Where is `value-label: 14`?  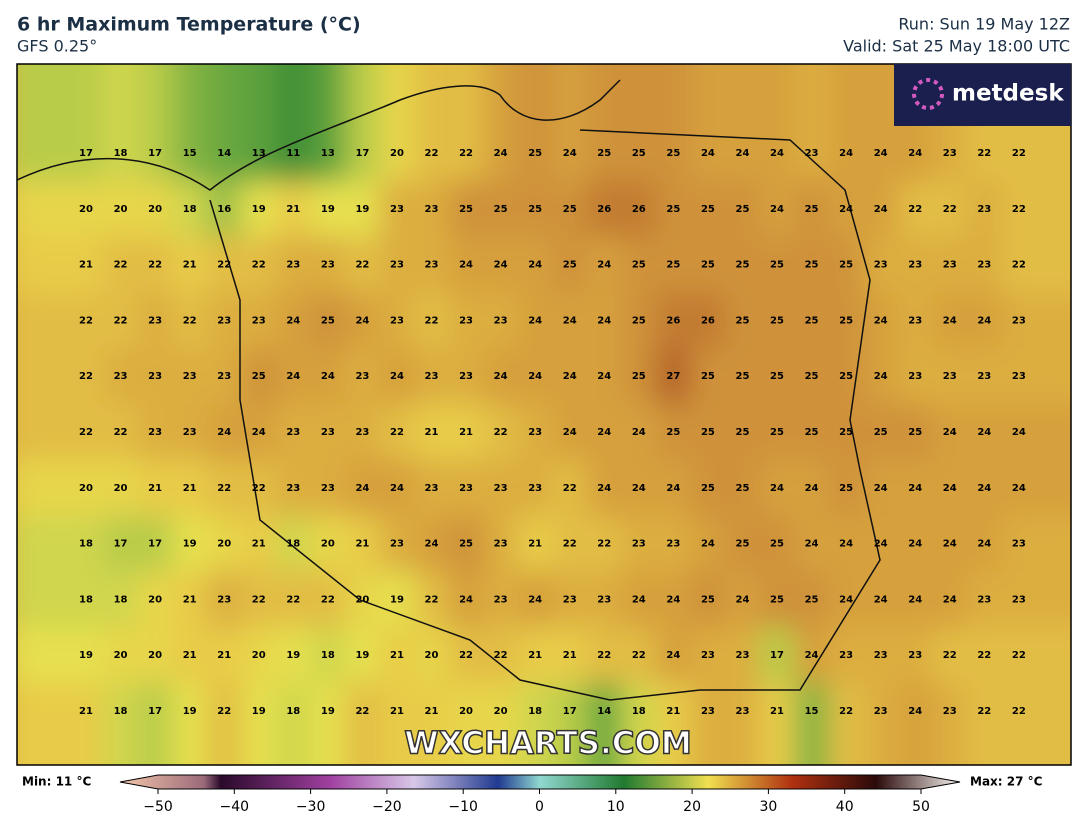
value-label: 14 is located at coordinates (224, 153).